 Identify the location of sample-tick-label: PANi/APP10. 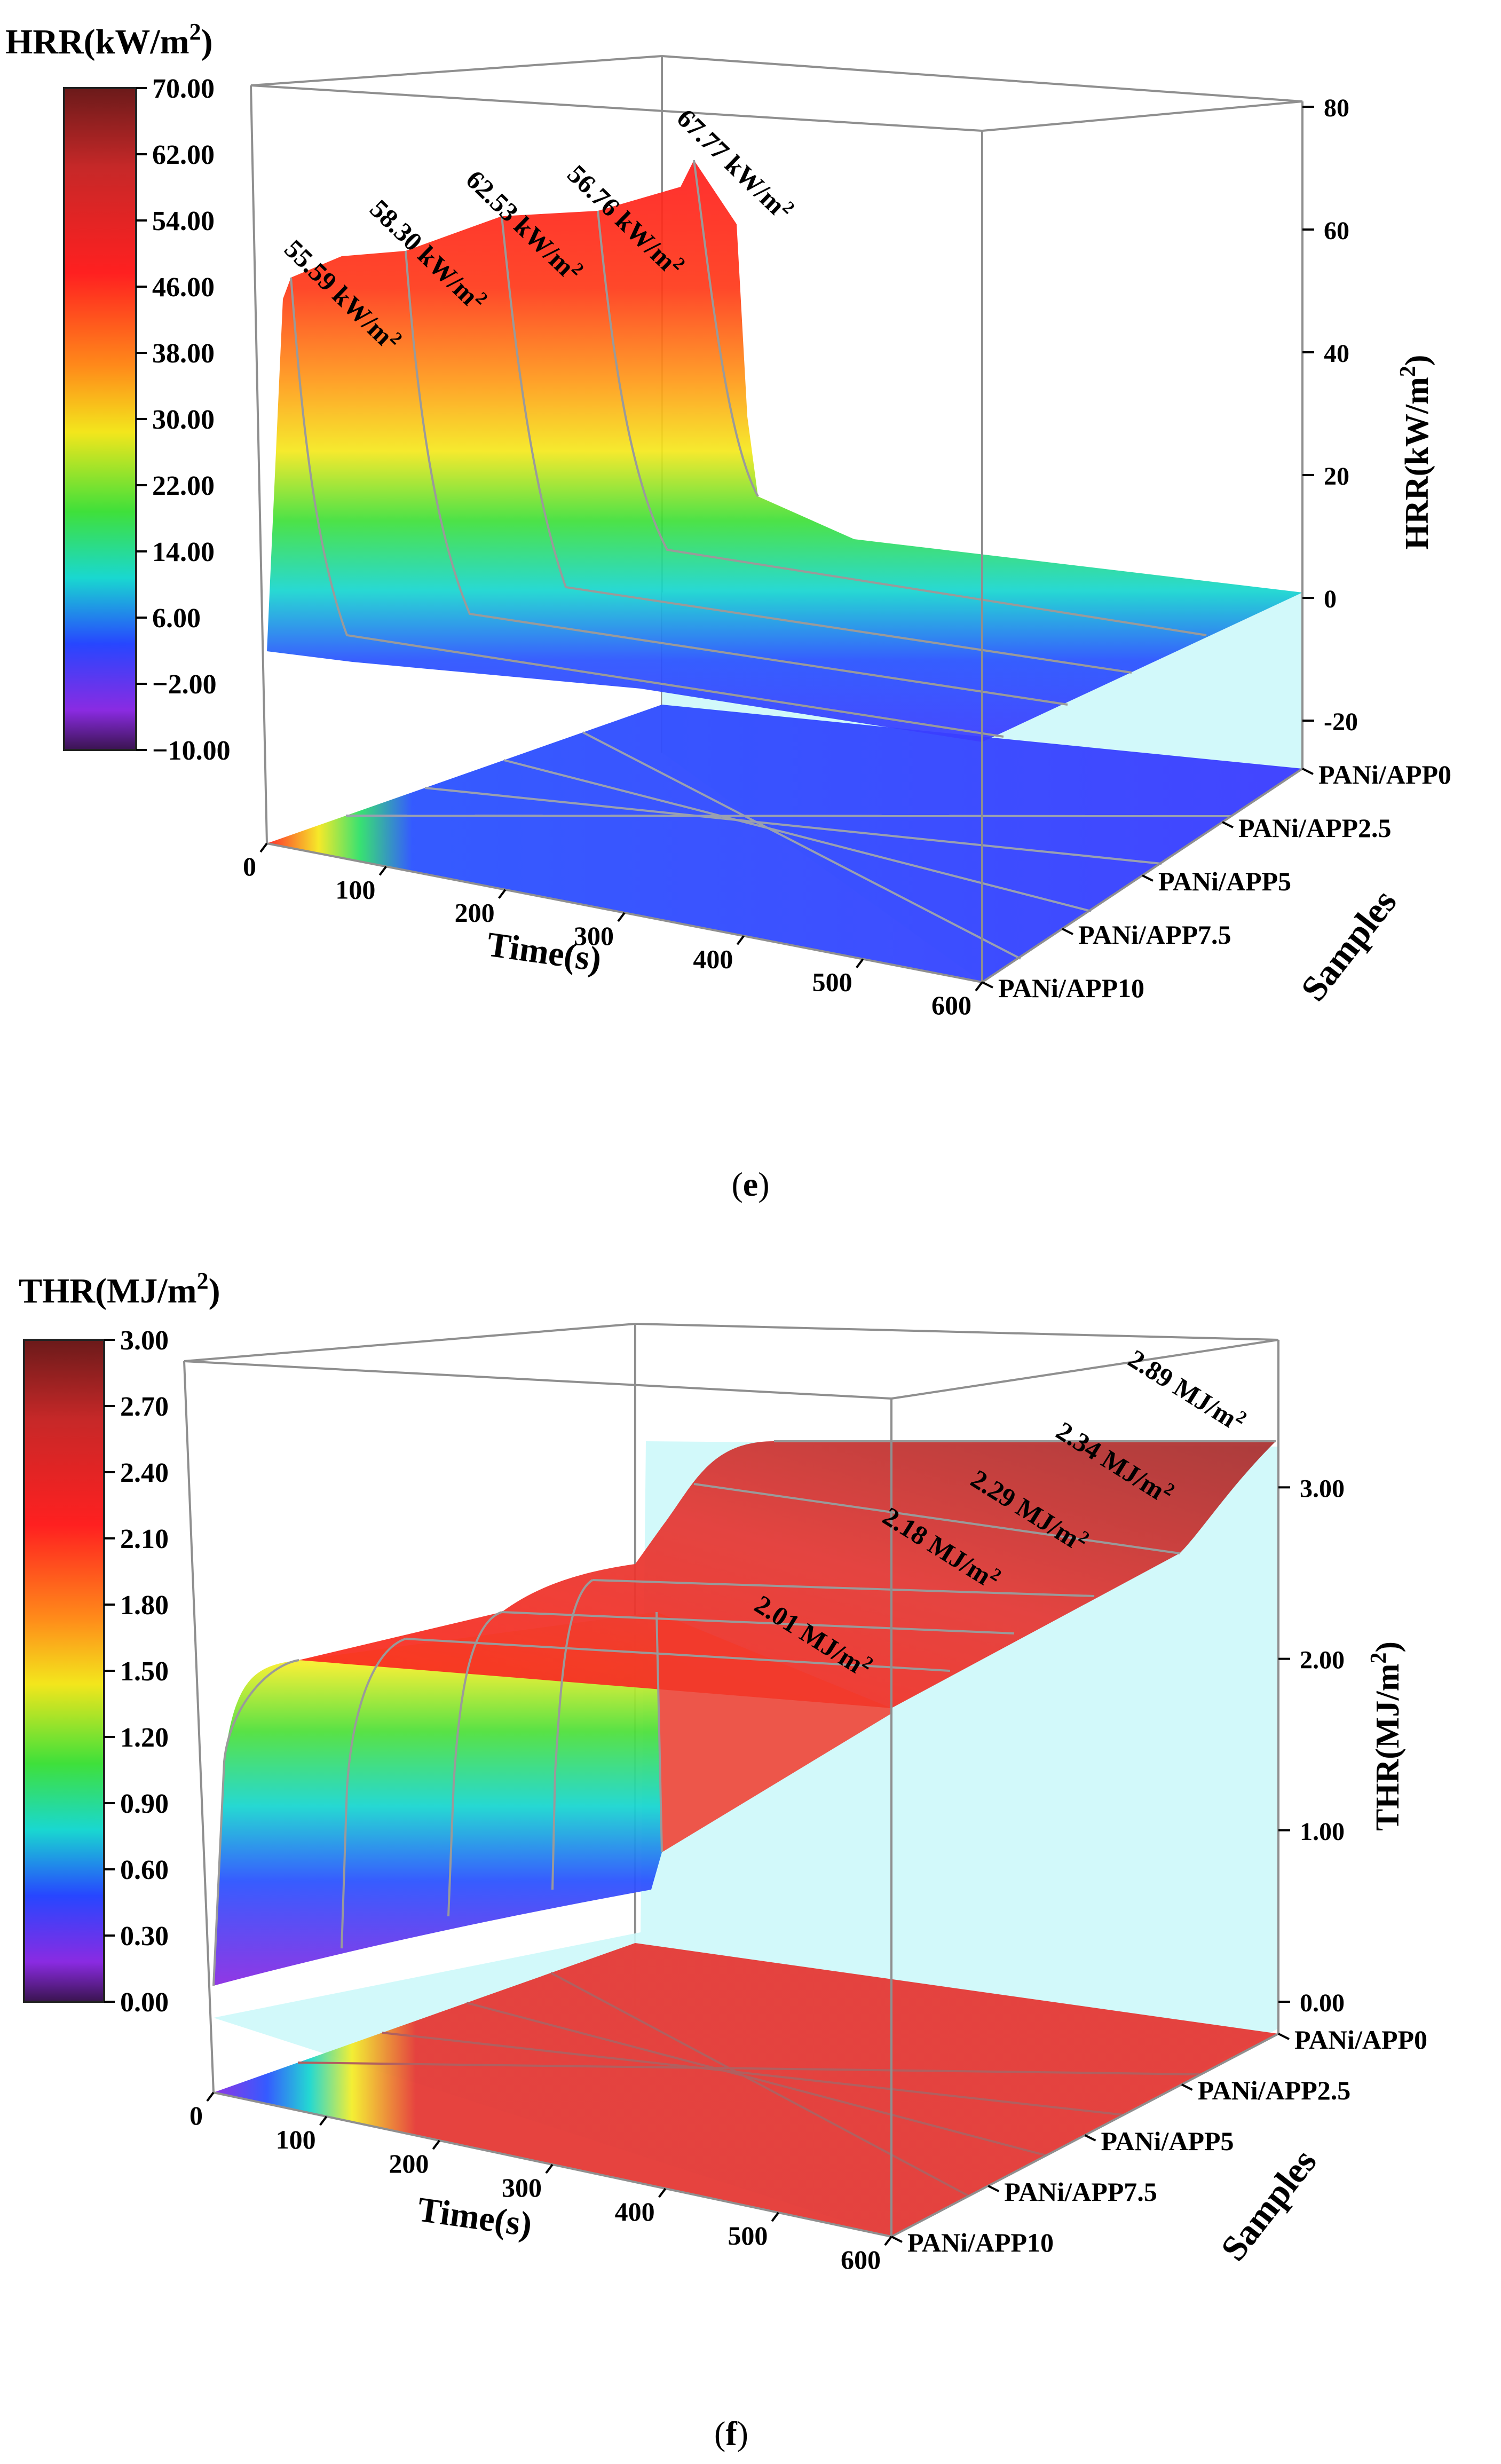
(1071, 988).